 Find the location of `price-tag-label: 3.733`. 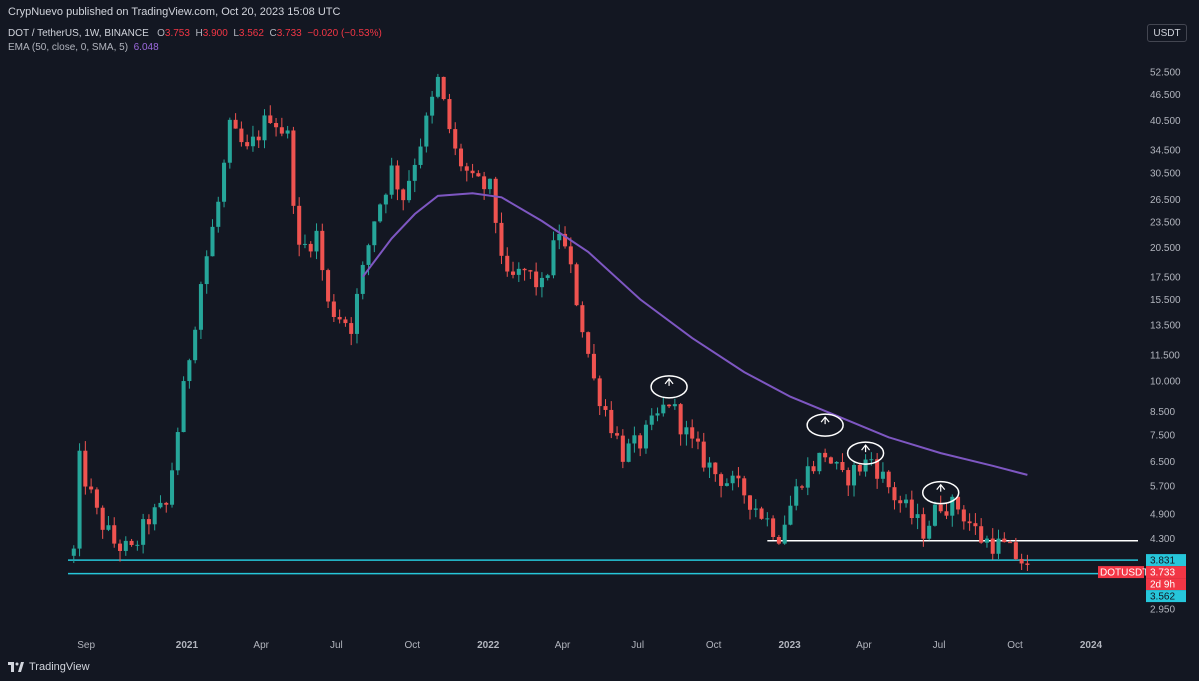

price-tag-label: 3.733 is located at coordinates (1162, 573).